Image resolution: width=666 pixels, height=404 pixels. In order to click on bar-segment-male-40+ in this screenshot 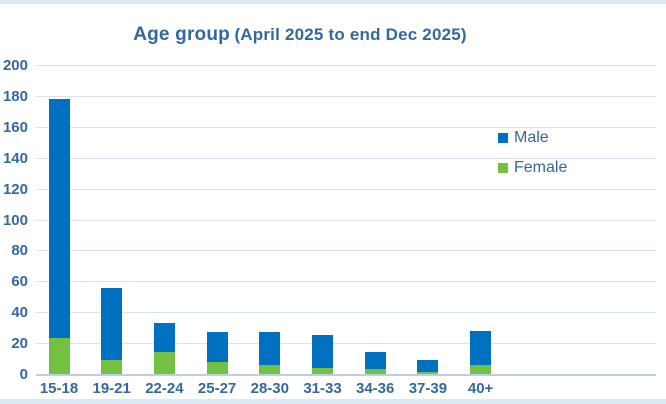, I will do `click(481, 347)`.